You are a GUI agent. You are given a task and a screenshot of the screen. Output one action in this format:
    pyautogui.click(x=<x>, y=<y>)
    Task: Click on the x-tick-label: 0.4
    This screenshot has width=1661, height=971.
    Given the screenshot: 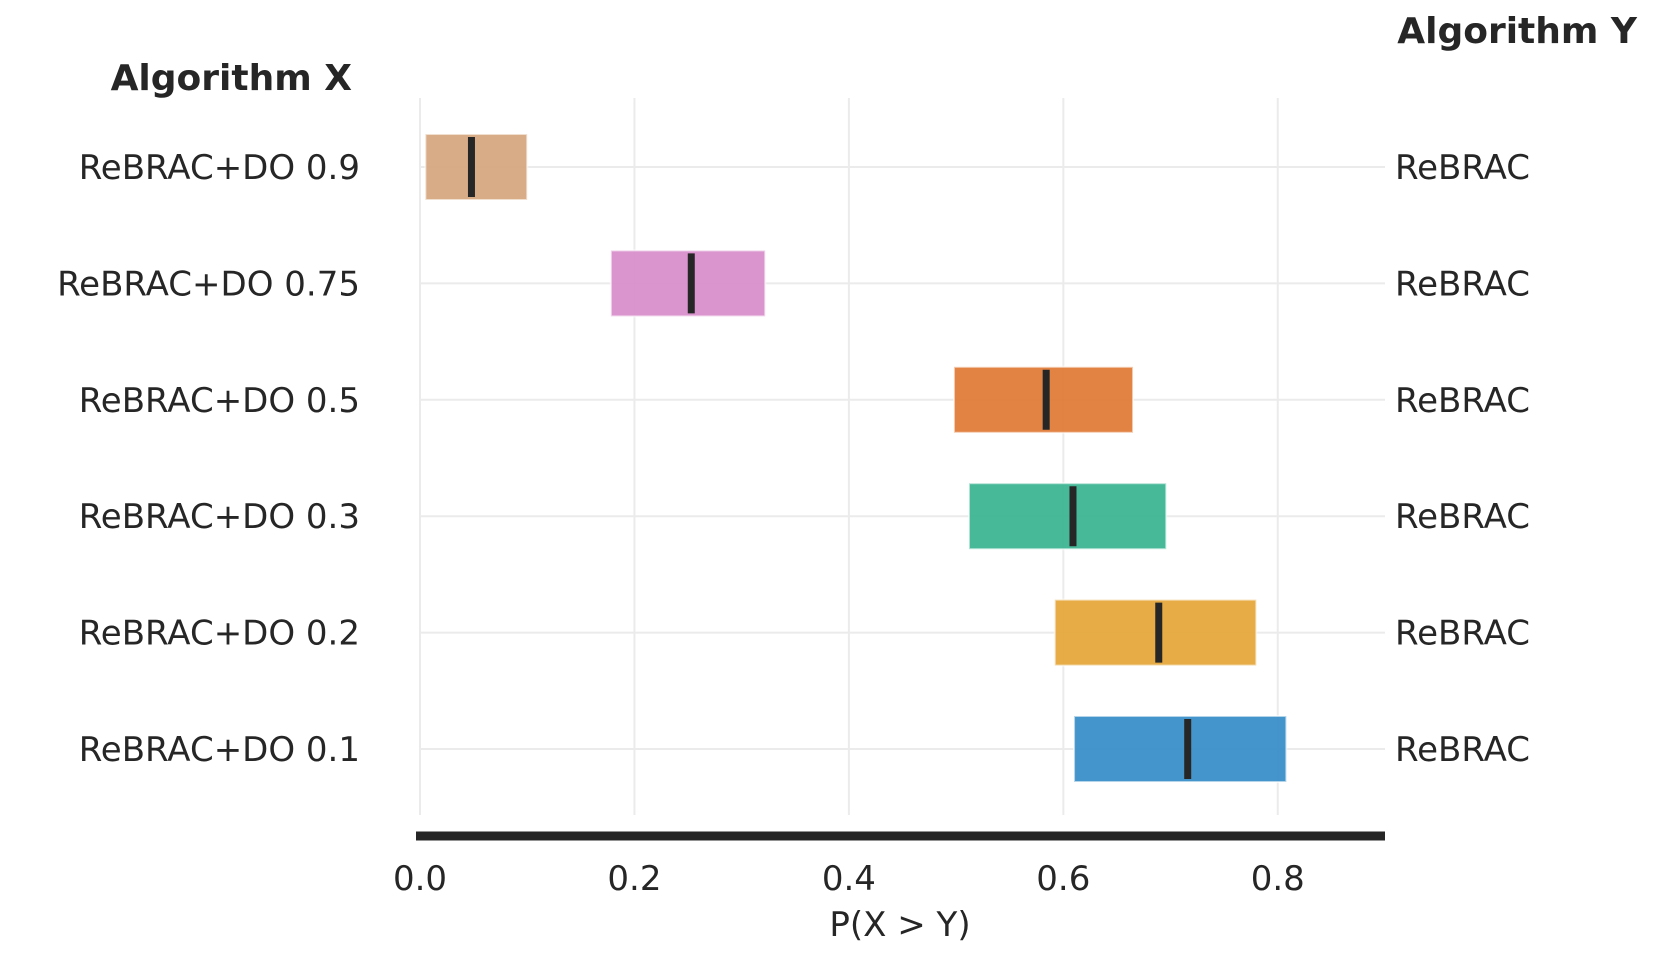 What is the action you would take?
    pyautogui.click(x=849, y=879)
    